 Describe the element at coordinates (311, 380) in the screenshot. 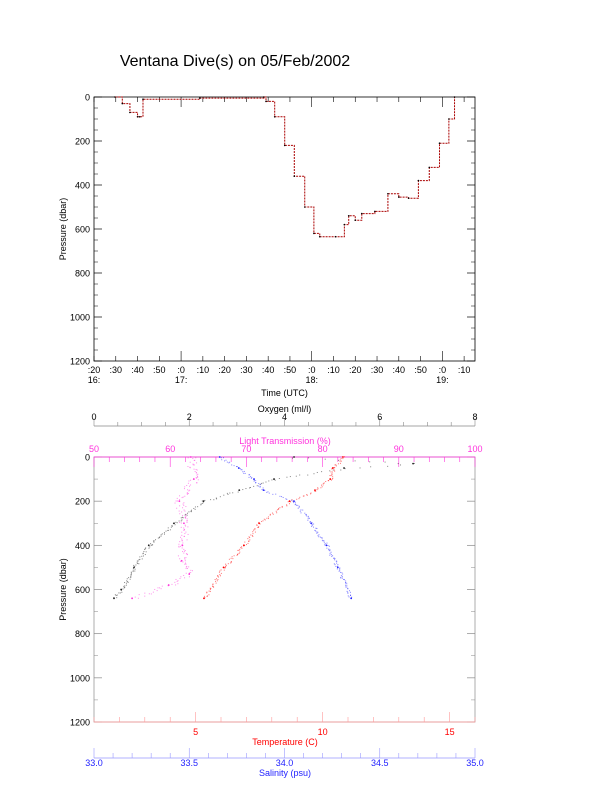

I see `x-hour-label: 18:` at that location.